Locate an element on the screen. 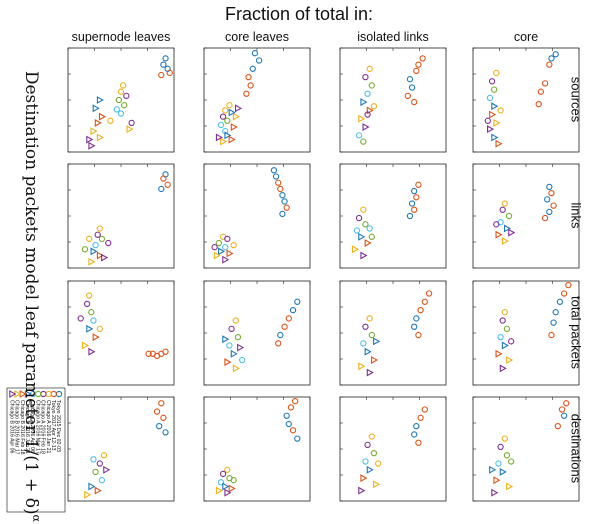 Image resolution: width=598 pixels, height=524 pixels. legend-label: Chicago B 2016 Mar 17 is located at coordinates (17, 427).